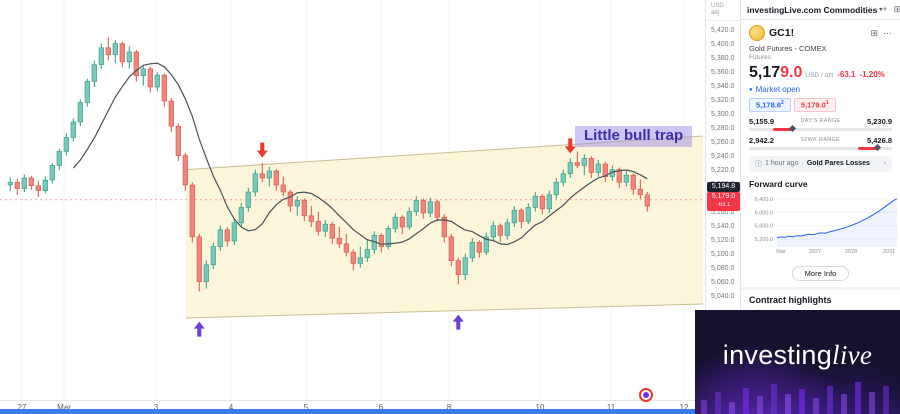 The width and height of the screenshot is (900, 414). I want to click on grid-icon: ⊞, so click(896, 9).